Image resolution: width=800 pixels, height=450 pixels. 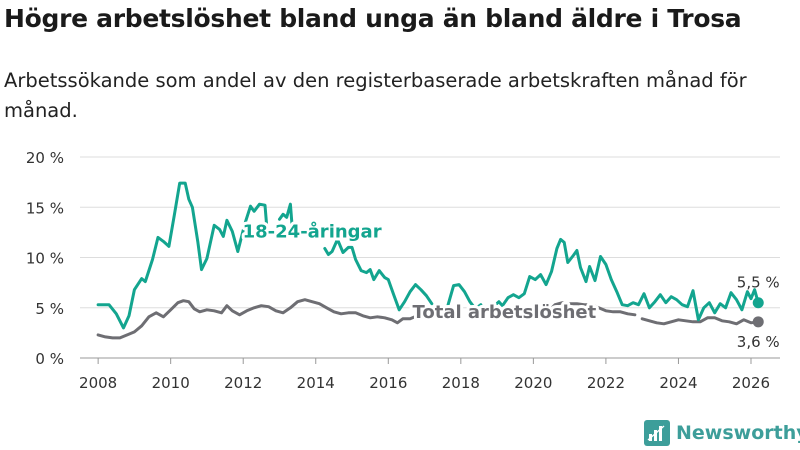 I want to click on total-annotation-label: Total arbetslöshet, so click(x=504, y=312).